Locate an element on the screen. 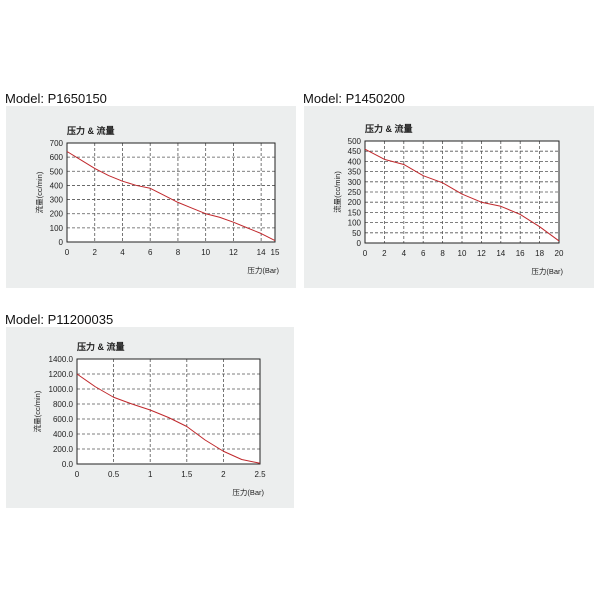 This screenshot has width=600, height=600. x-tick-label: 1.5 is located at coordinates (187, 474).